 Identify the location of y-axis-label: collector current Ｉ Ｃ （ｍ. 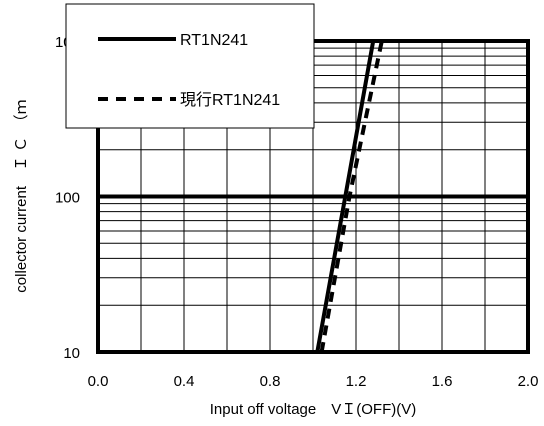
(21, 195).